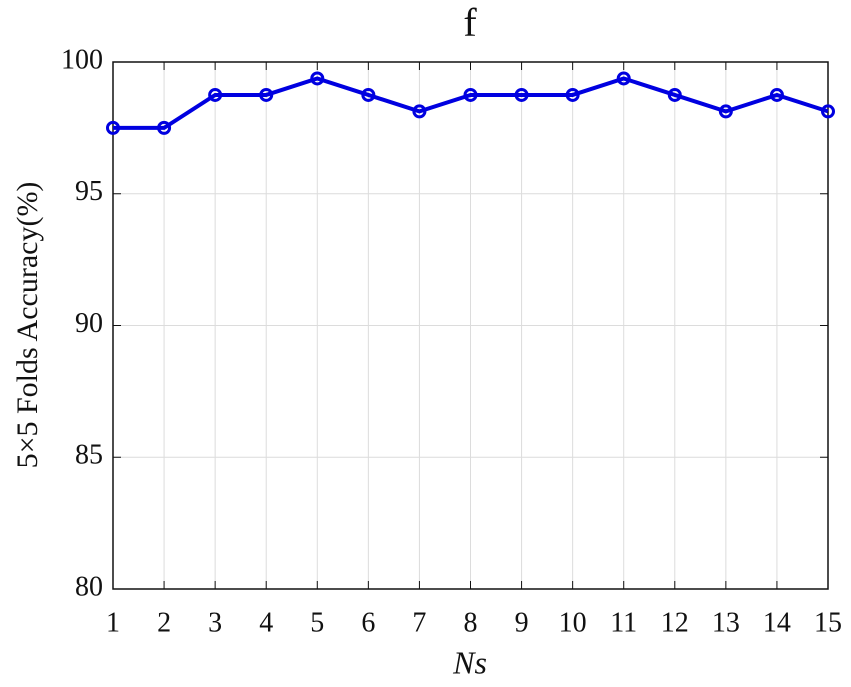 Image resolution: width=851 pixels, height=687 pixels. I want to click on y-tick-label: 90, so click(89, 323).